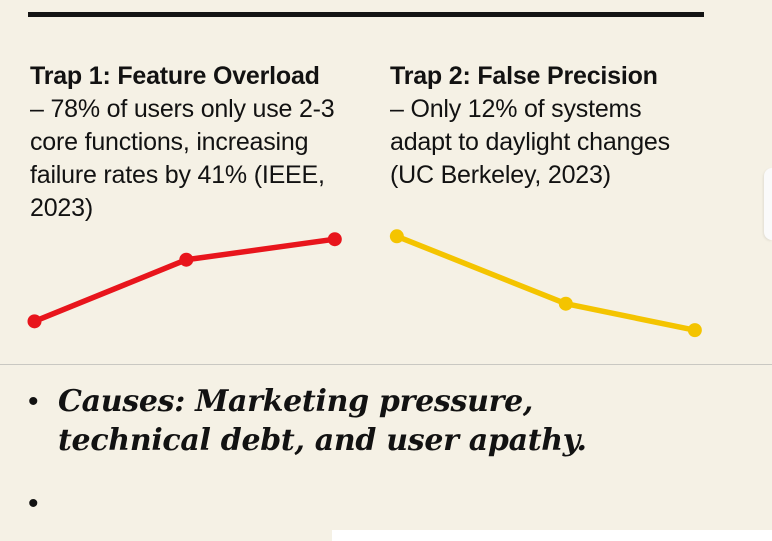 The width and height of the screenshot is (772, 541). I want to click on top-rule, so click(366, 14).